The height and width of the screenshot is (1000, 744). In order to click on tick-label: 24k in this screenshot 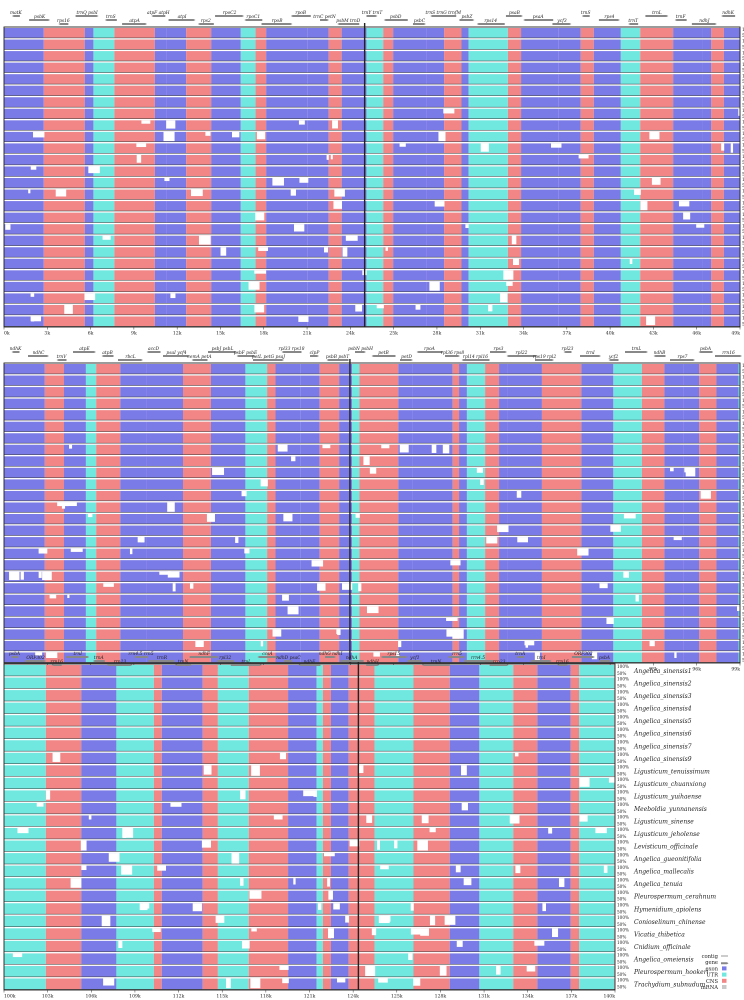, I will do `click(350, 334)`.